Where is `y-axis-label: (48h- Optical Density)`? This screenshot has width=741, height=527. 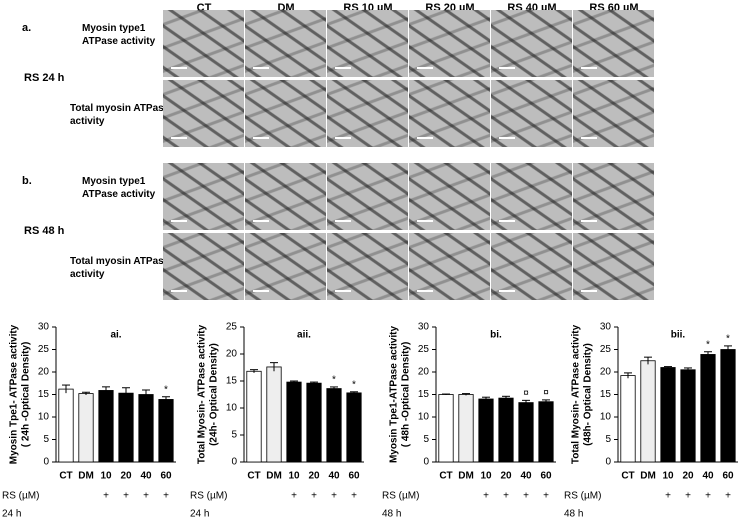 y-axis-label: (48h- Optical Density) is located at coordinates (588, 394).